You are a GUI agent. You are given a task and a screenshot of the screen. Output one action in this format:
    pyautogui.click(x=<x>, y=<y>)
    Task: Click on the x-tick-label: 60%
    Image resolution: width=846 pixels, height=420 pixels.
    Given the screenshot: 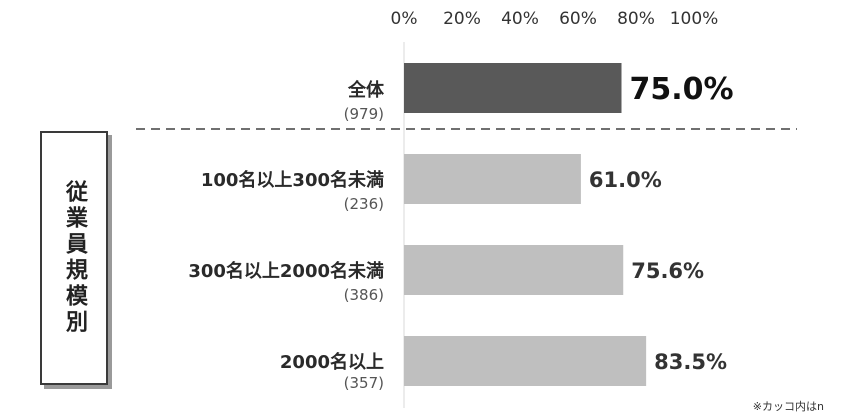 What is the action you would take?
    pyautogui.click(x=578, y=19)
    